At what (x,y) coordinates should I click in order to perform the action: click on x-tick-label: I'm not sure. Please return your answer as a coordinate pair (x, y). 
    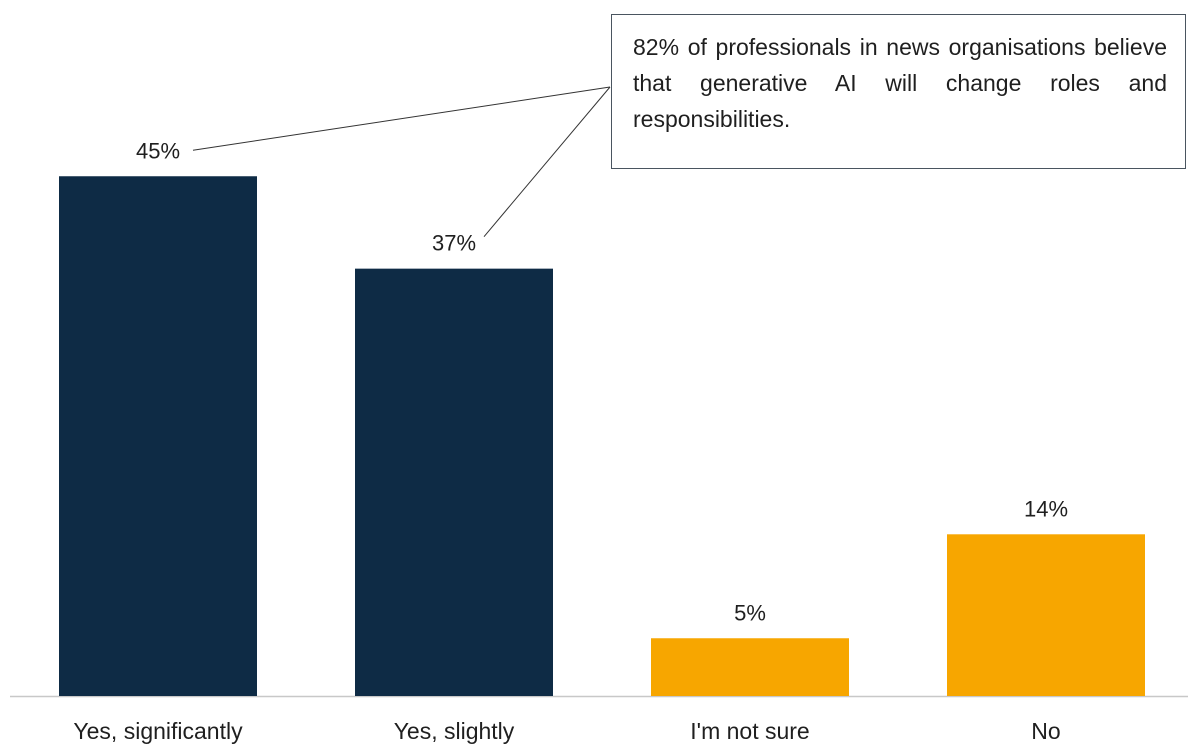
    Looking at the image, I should click on (749, 731).